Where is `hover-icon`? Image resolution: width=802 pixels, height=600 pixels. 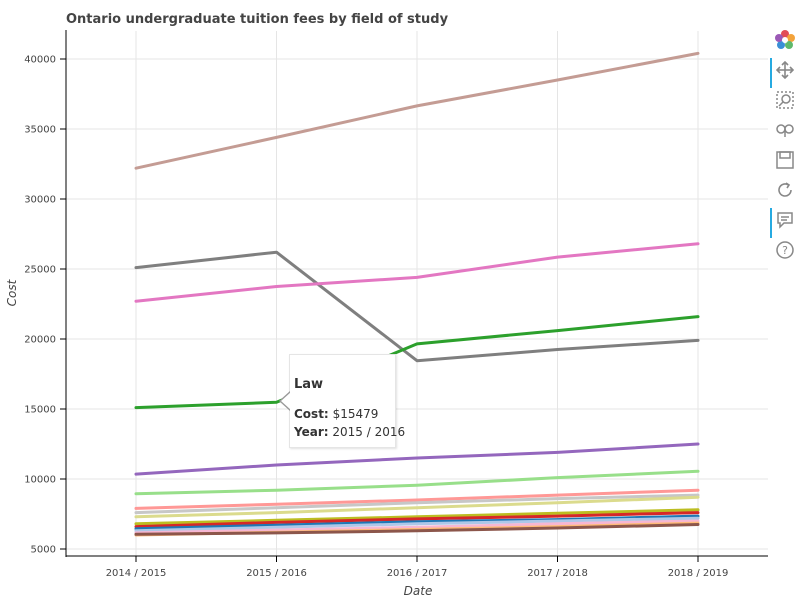
hover-icon is located at coordinates (783, 223).